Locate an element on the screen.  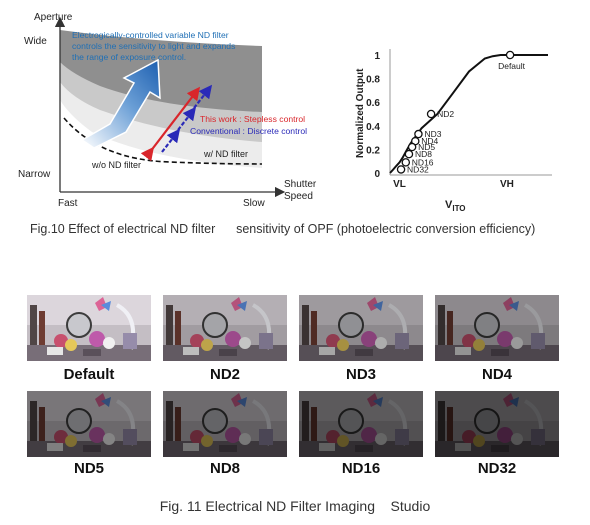
chart-xtick-vl: VL is located at coordinates (399, 184).